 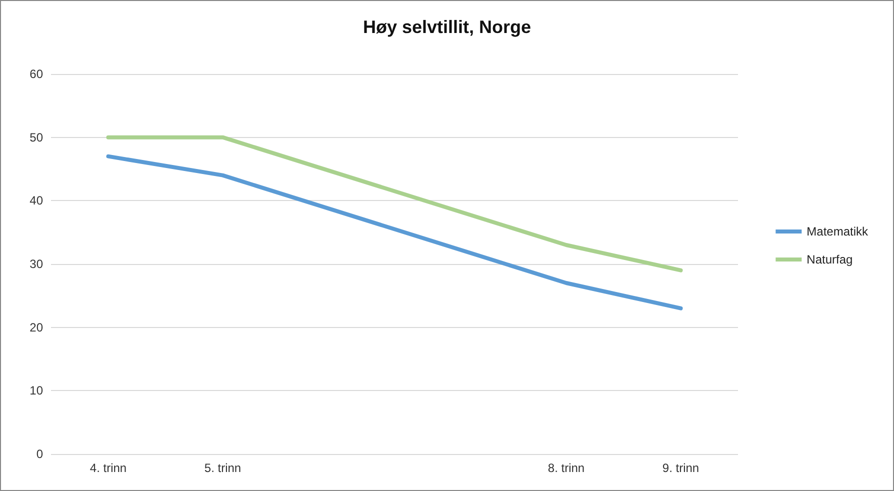 I want to click on y-tick-label: 50, so click(x=37, y=137).